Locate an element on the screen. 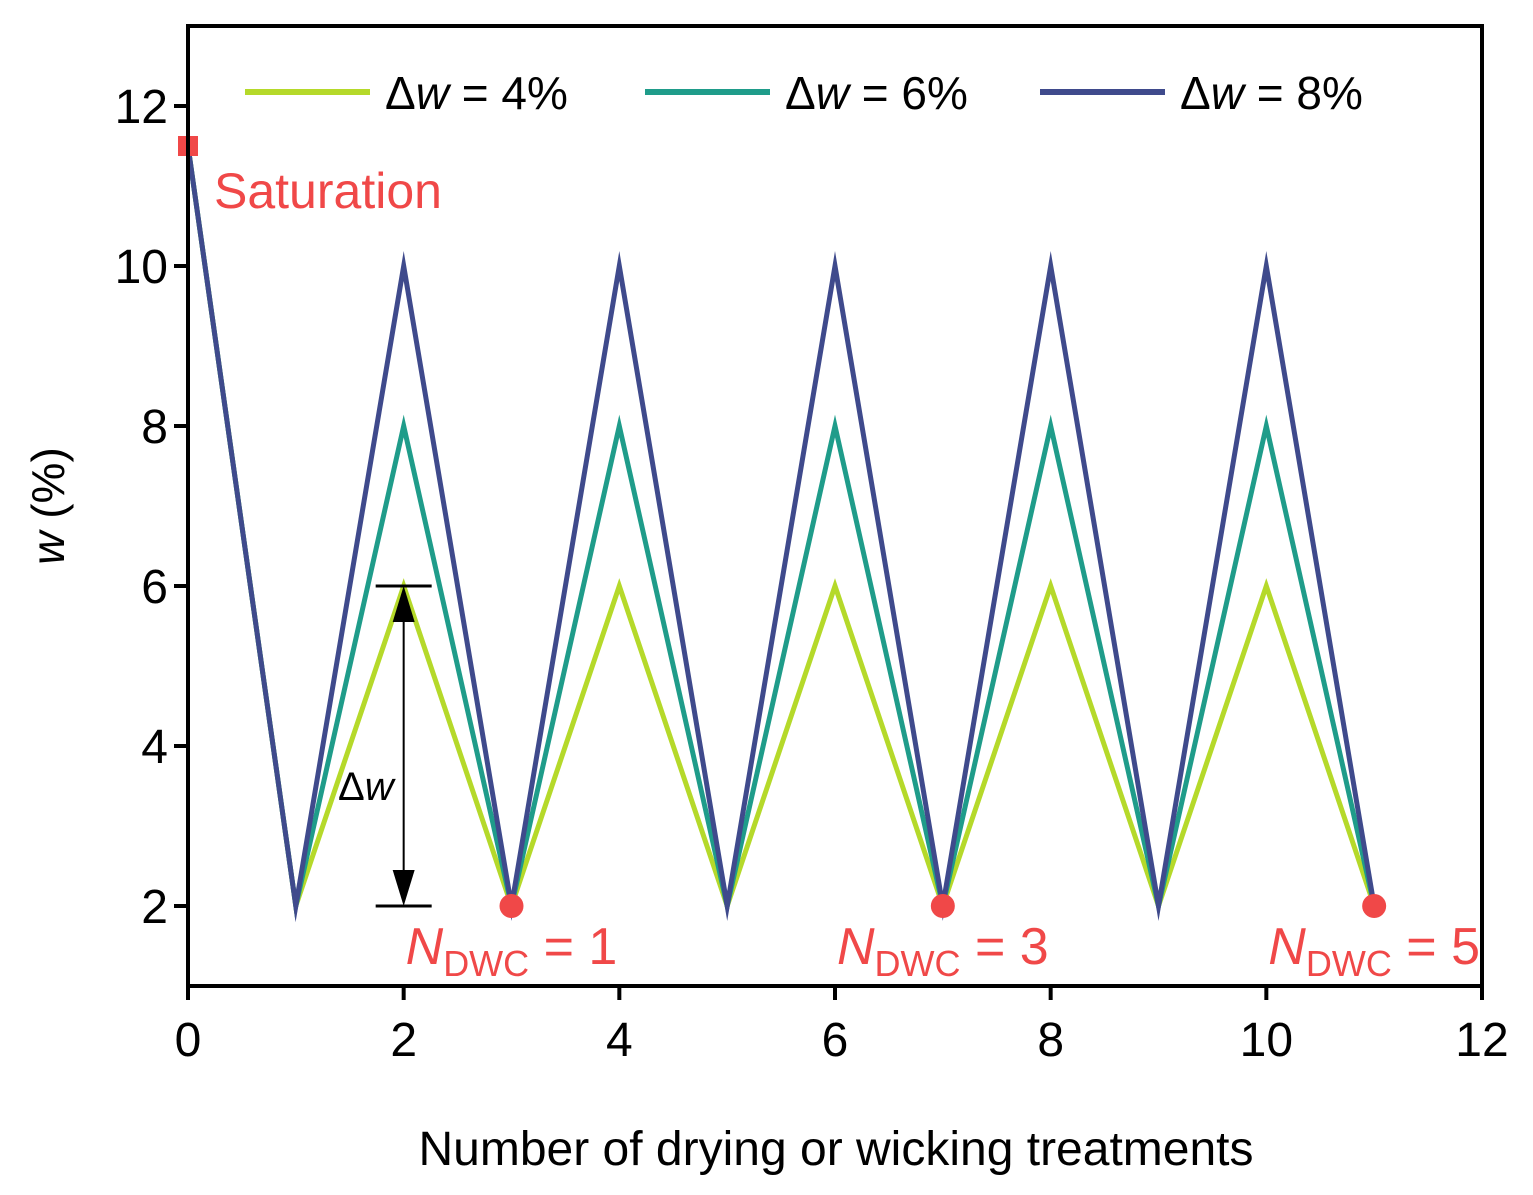 Image resolution: width=1533 pixels, height=1195 pixels. x-tick-label: 4 is located at coordinates (619, 1040).